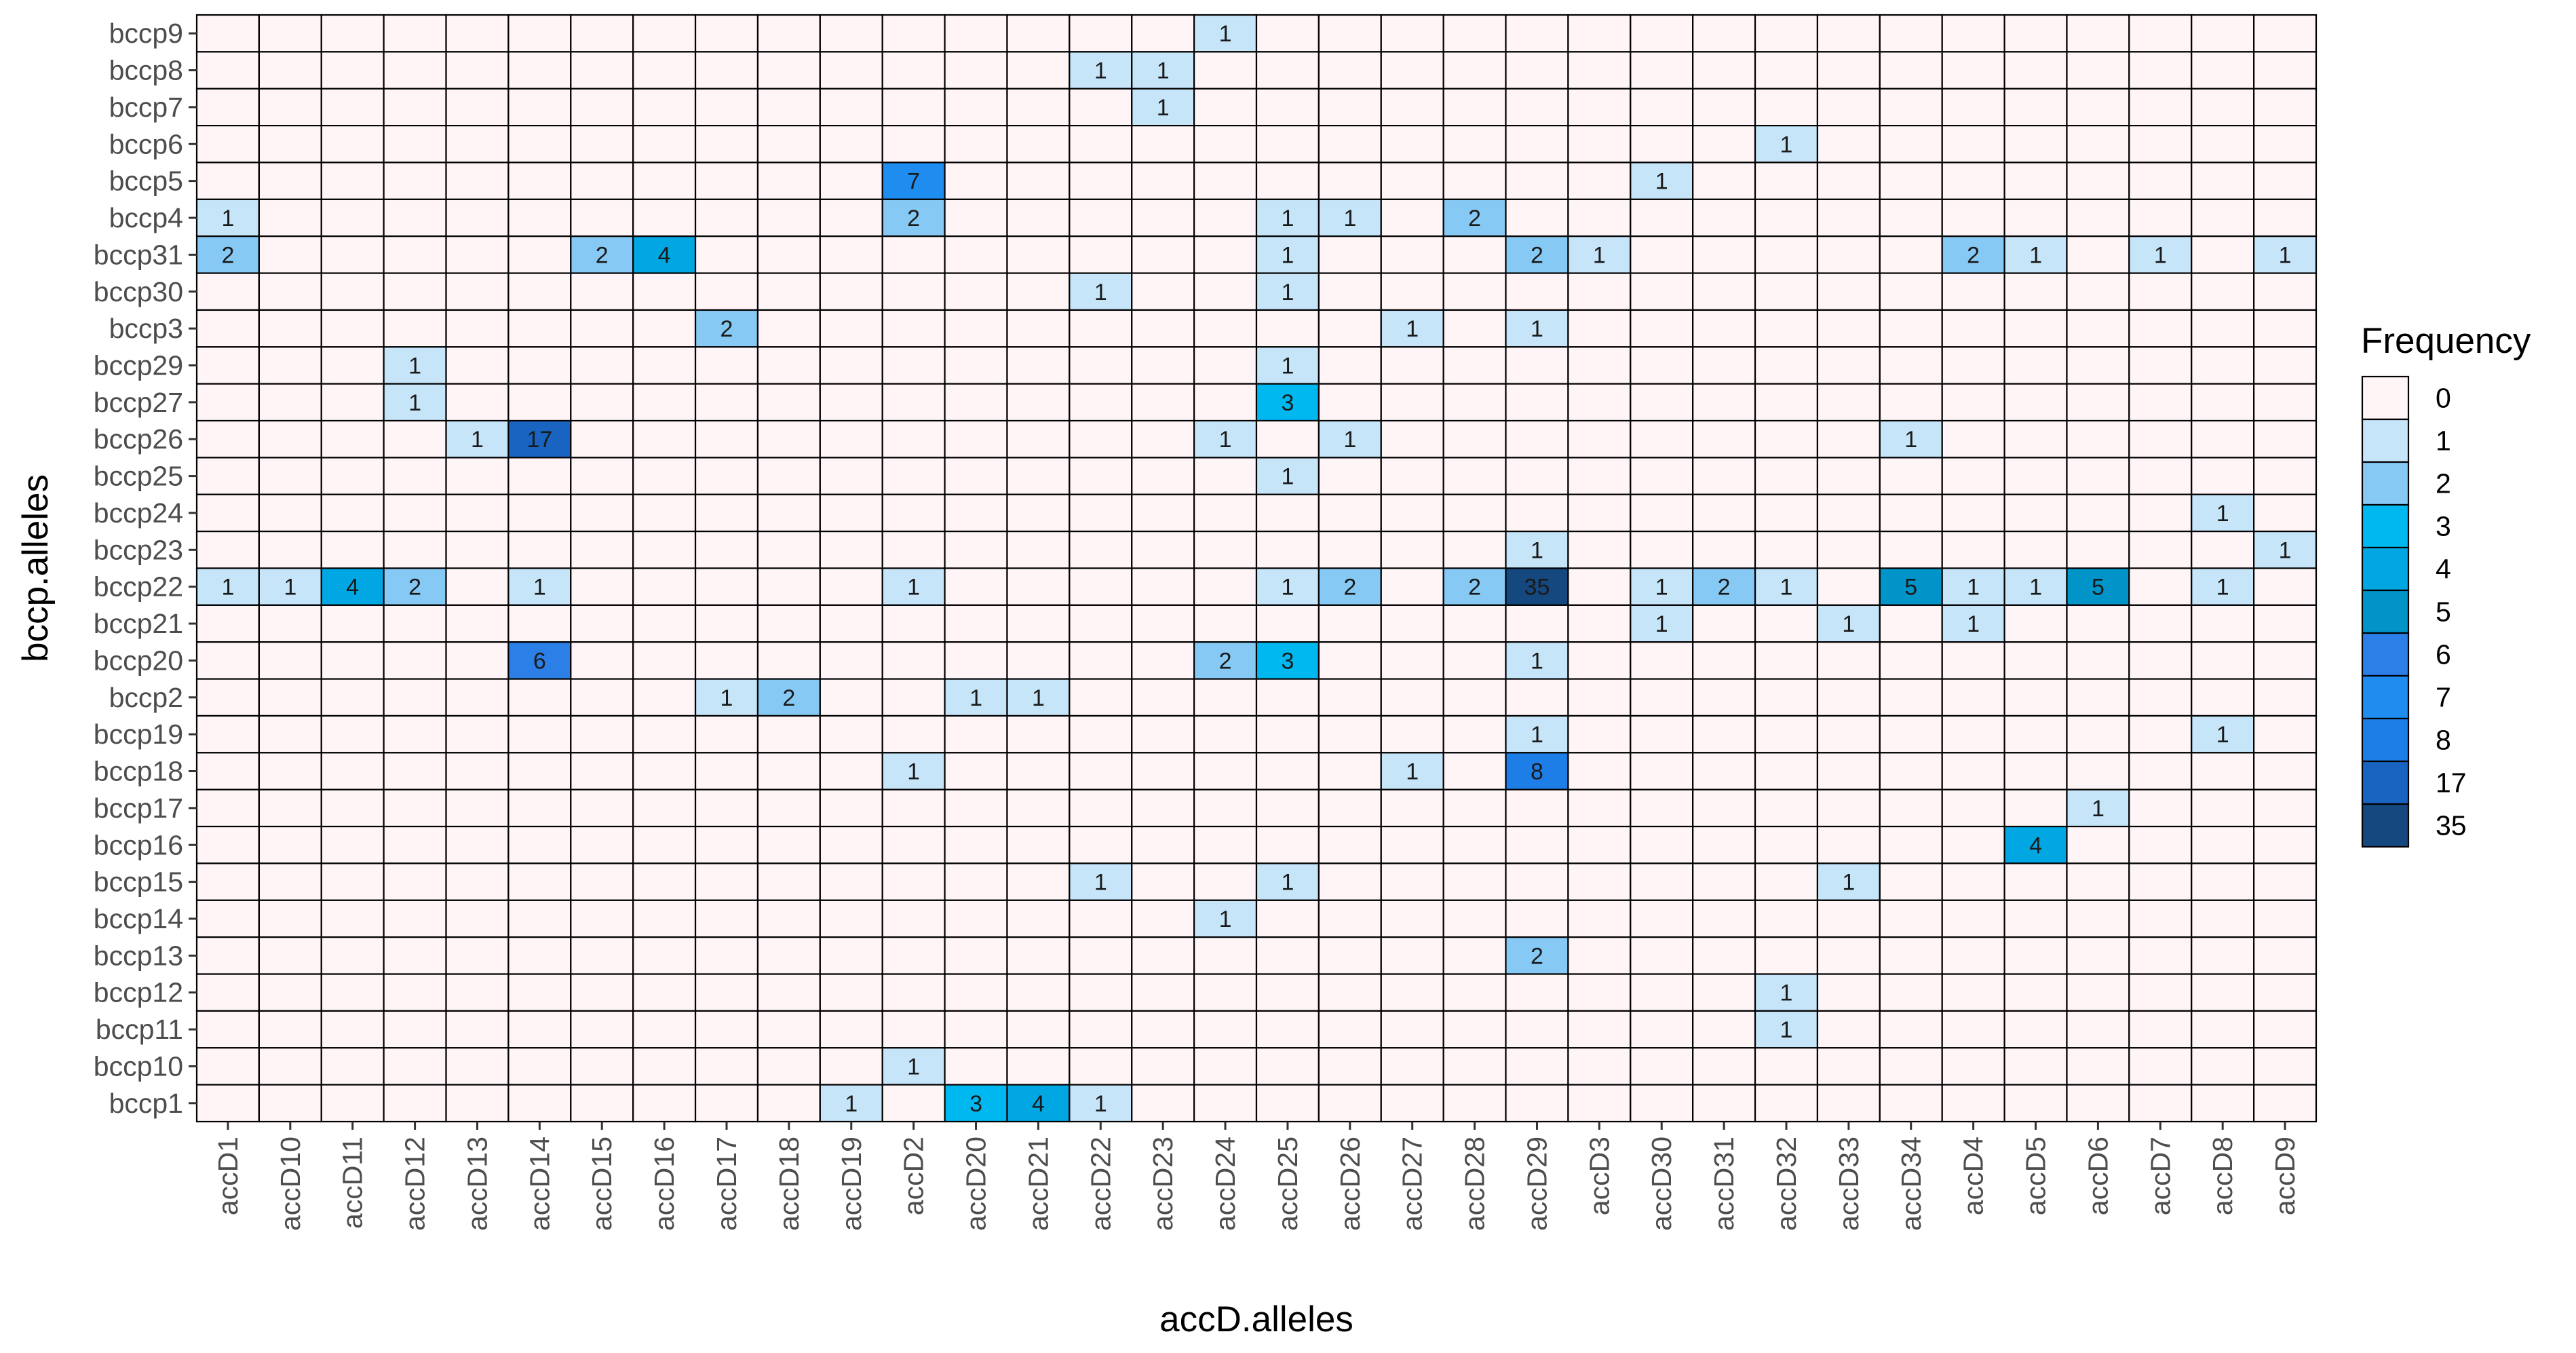 This screenshot has width=2576, height=1353. What do you see at coordinates (1537, 588) in the screenshot?
I see `cell-value-label: 35` at bounding box center [1537, 588].